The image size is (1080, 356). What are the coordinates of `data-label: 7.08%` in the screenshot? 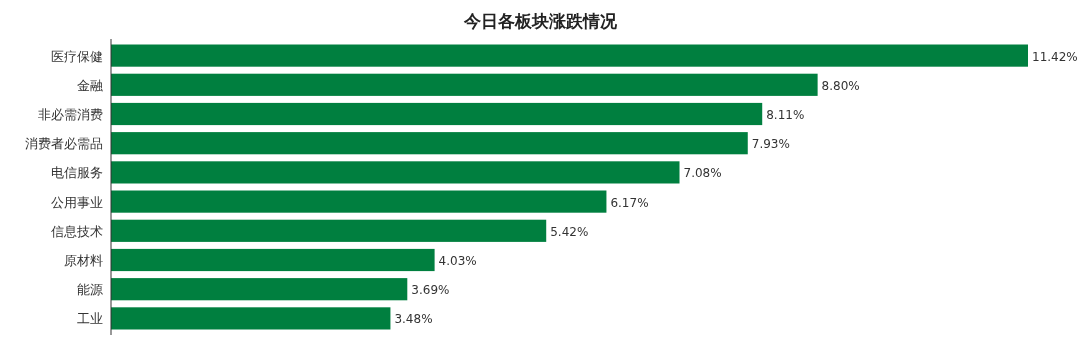 It's located at (702, 173).